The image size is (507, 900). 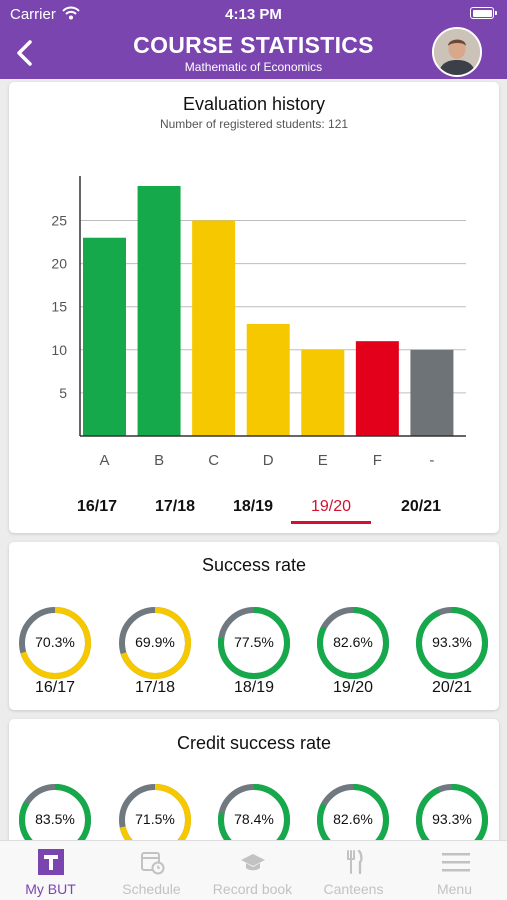 What do you see at coordinates (456, 862) in the screenshot?
I see `hamburger-icon` at bounding box center [456, 862].